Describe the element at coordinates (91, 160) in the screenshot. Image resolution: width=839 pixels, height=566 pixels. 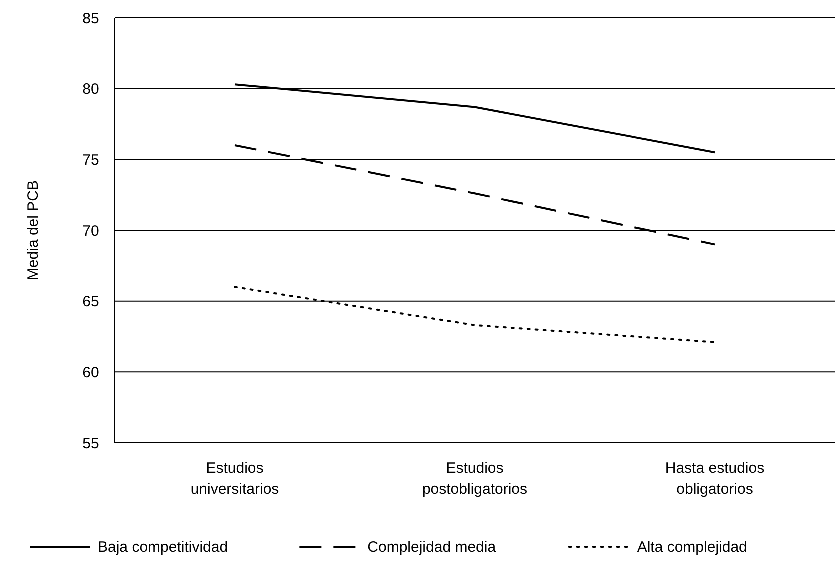
I see `y-tick-label: 75` at that location.